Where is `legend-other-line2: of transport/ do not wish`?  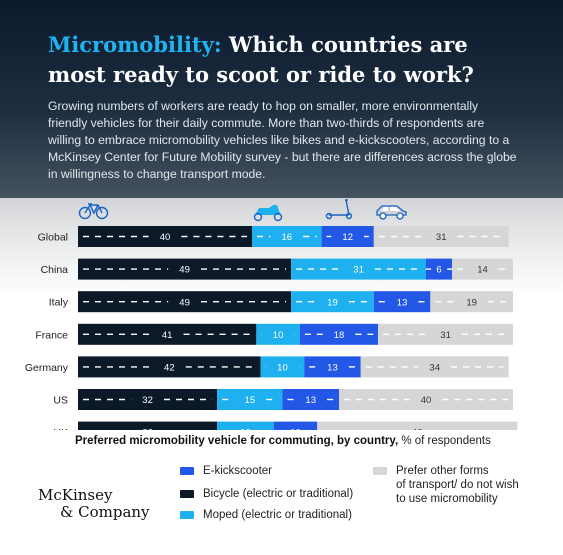 legend-other-line2: of transport/ do not wish is located at coordinates (457, 485).